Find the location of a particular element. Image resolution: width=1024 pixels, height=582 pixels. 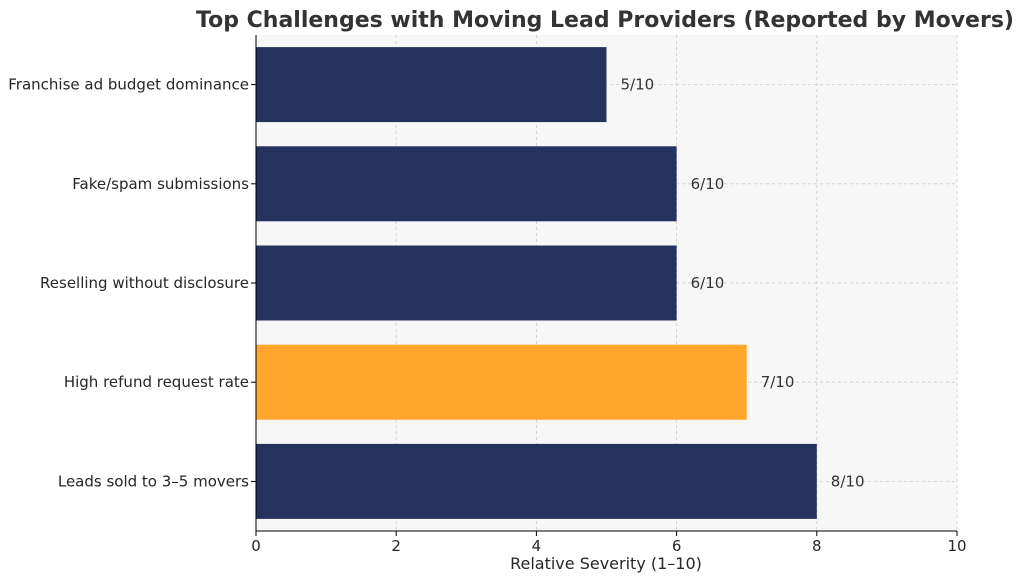

x-tick-labels: 0 2 4 6 8 10 is located at coordinates (609, 543).